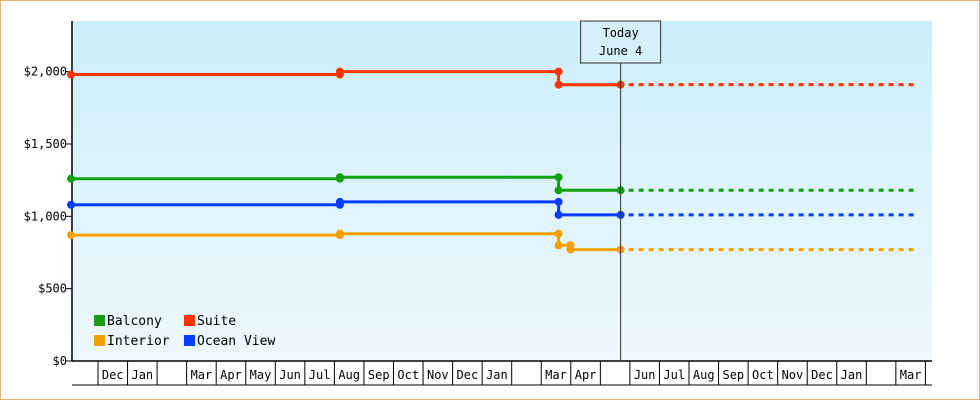  What do you see at coordinates (620, 51) in the screenshot?
I see `today-date: June 4` at bounding box center [620, 51].